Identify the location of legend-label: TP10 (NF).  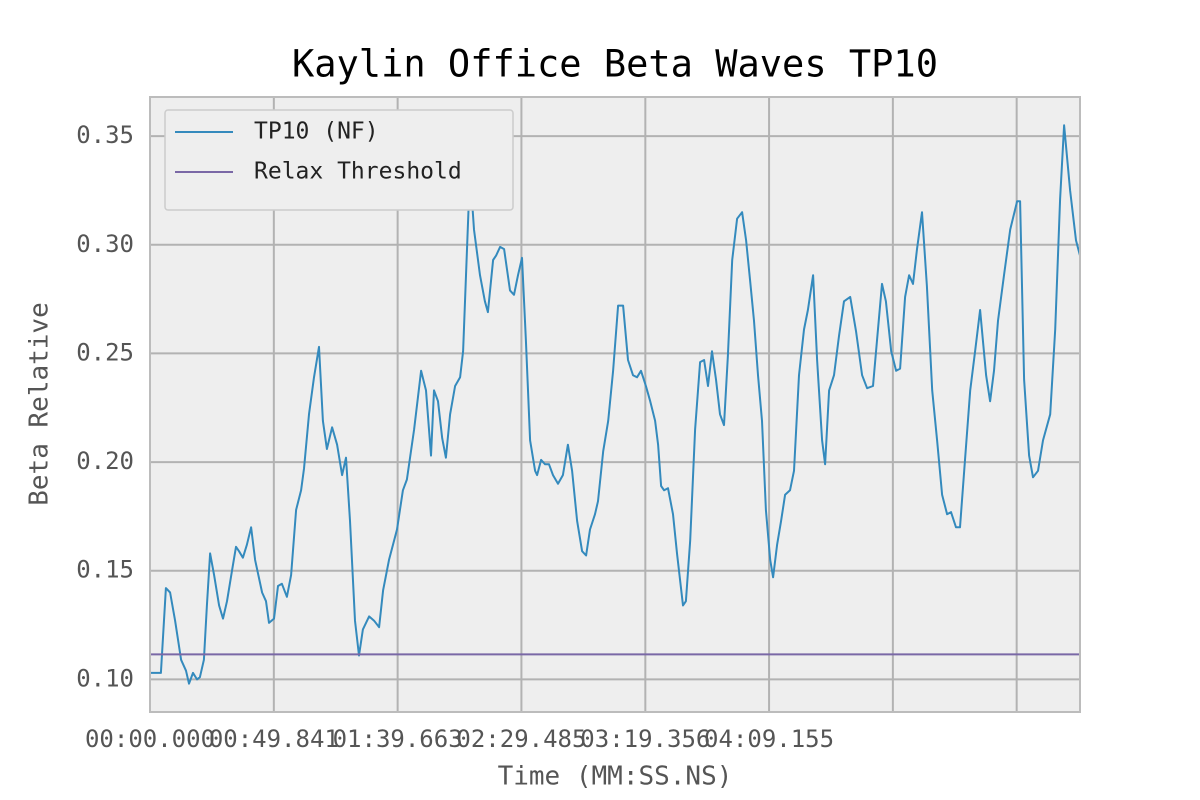
(316, 132).